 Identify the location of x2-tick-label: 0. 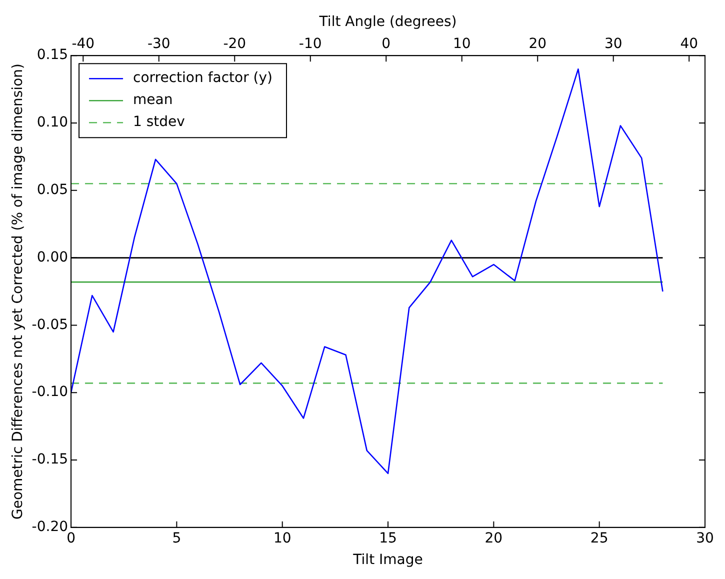
(386, 44).